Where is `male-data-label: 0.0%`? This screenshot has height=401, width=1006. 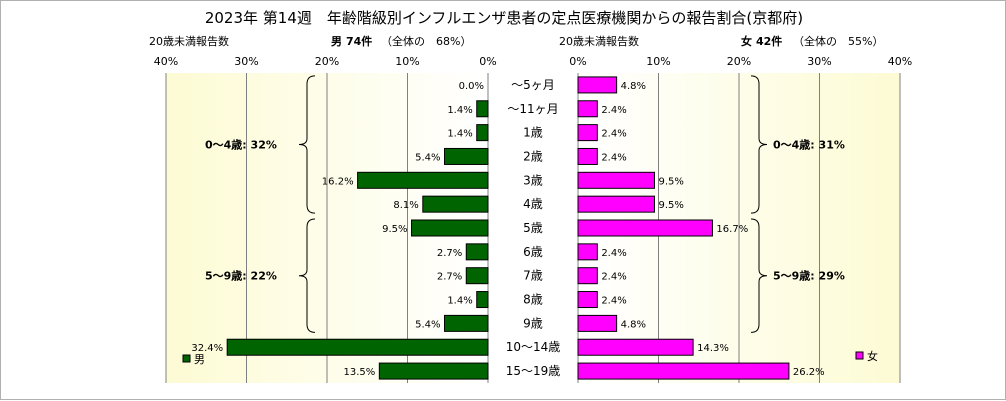
male-data-label: 0.0% is located at coordinates (471, 86).